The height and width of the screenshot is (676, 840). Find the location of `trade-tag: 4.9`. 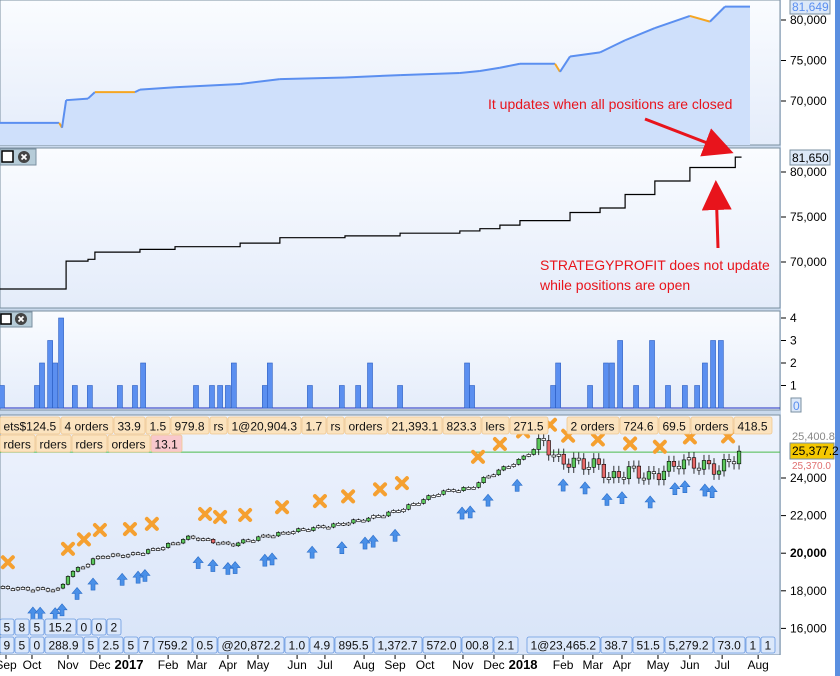

trade-tag: 4.9 is located at coordinates (322, 645).